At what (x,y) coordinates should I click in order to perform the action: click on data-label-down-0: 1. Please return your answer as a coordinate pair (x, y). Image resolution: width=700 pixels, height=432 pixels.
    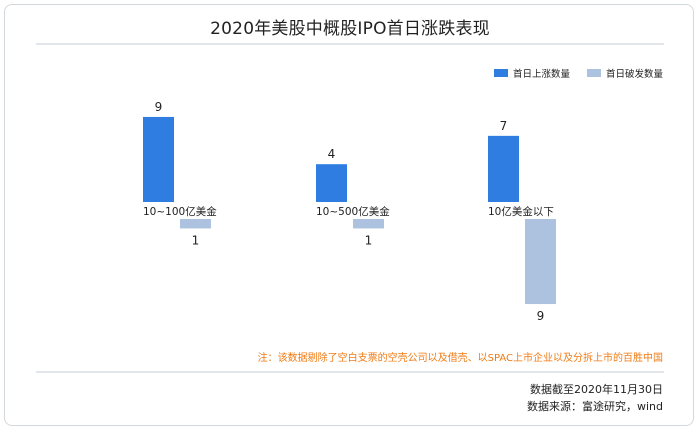
    Looking at the image, I should click on (196, 240).